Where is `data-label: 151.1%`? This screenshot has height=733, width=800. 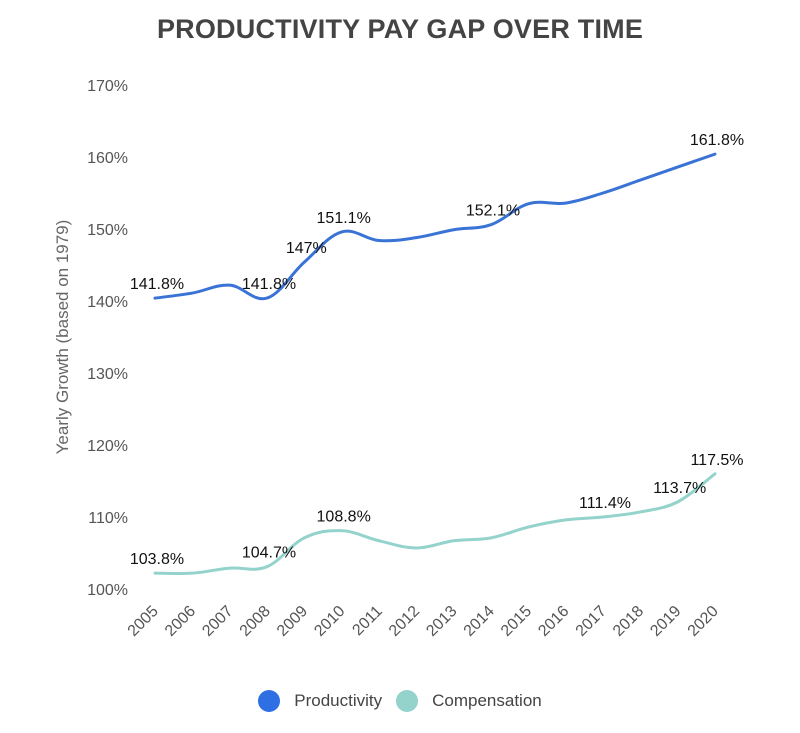
data-label: 151.1% is located at coordinates (344, 218).